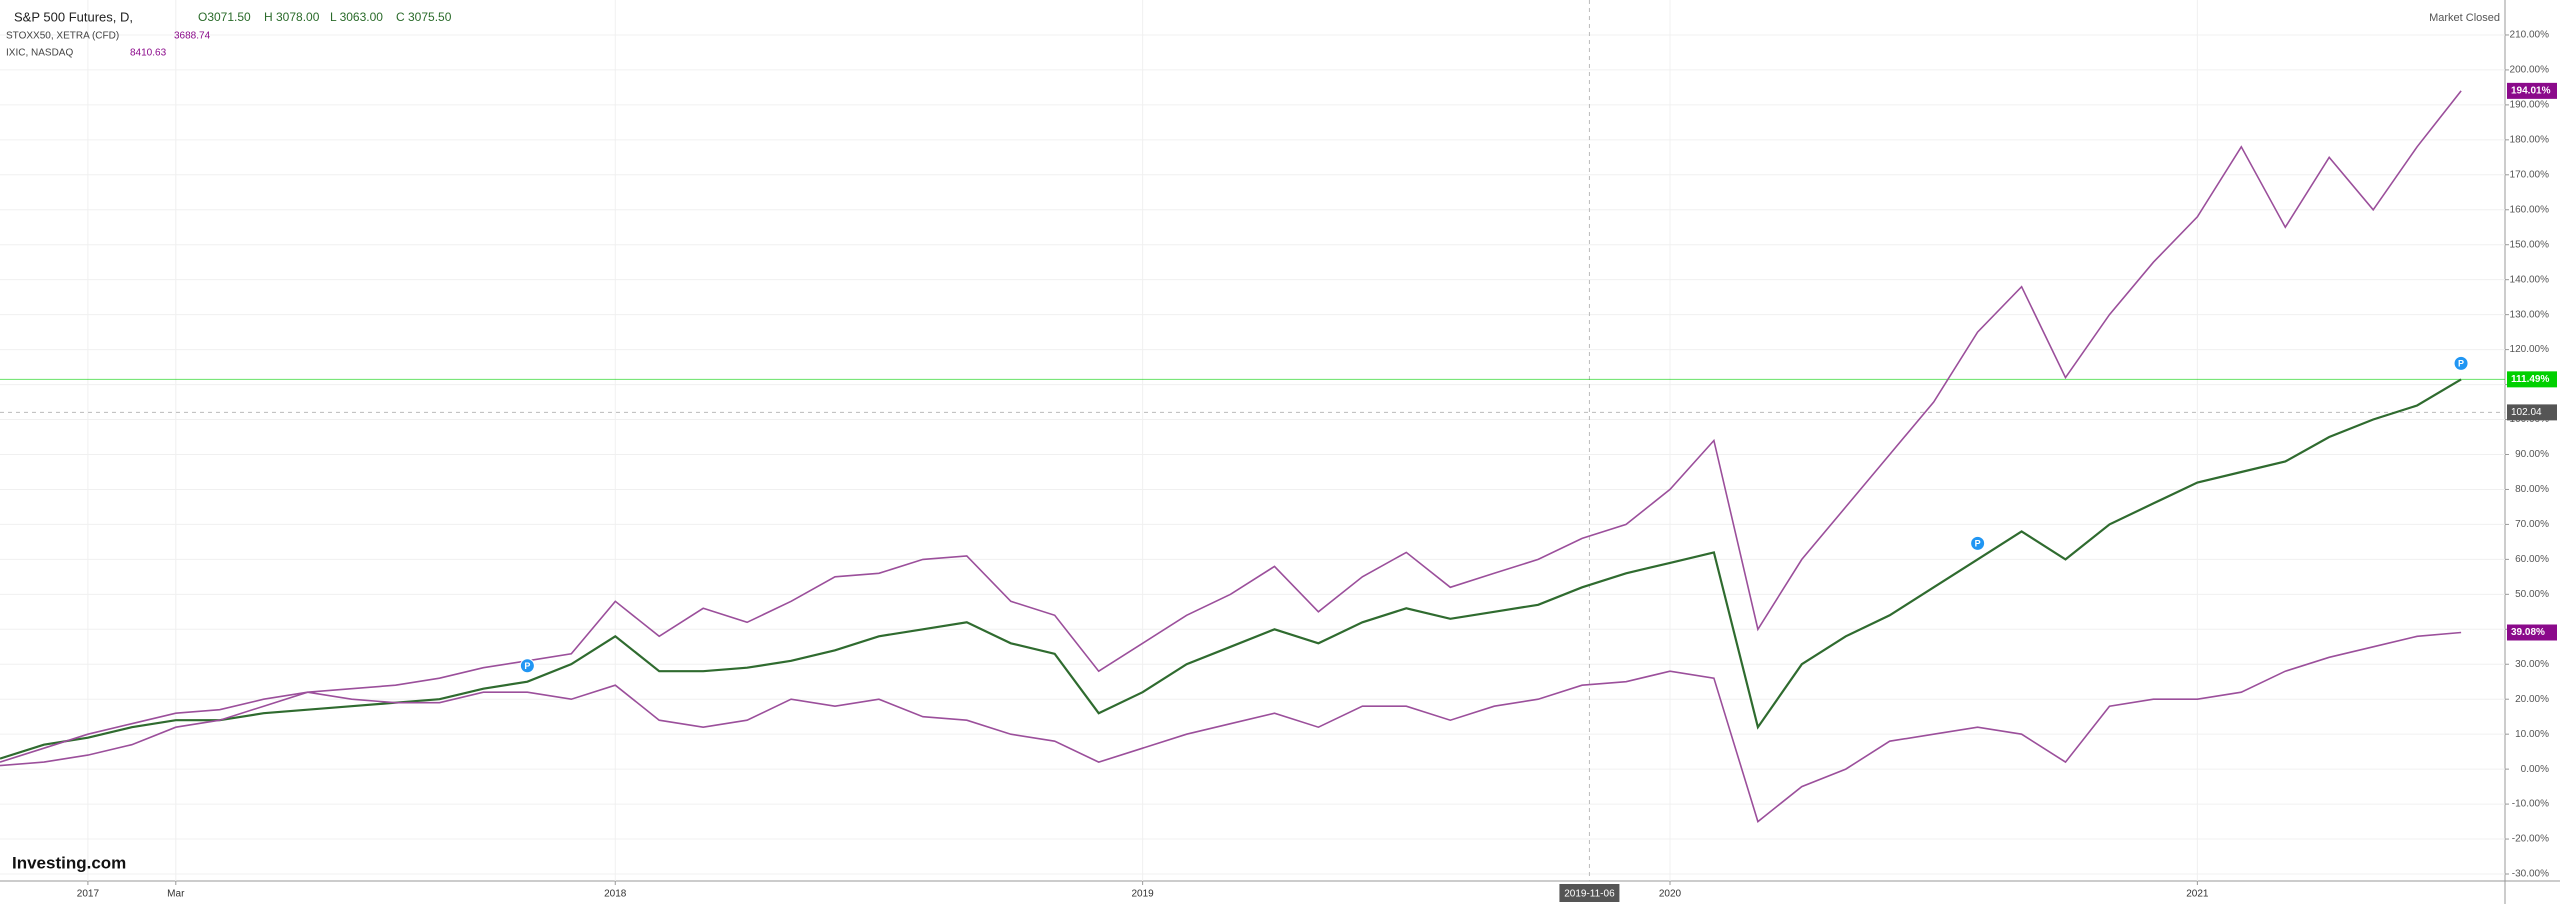 The image size is (2560, 904). Describe the element at coordinates (176, 894) in the screenshot. I see `x-tick-label: Mar` at that location.